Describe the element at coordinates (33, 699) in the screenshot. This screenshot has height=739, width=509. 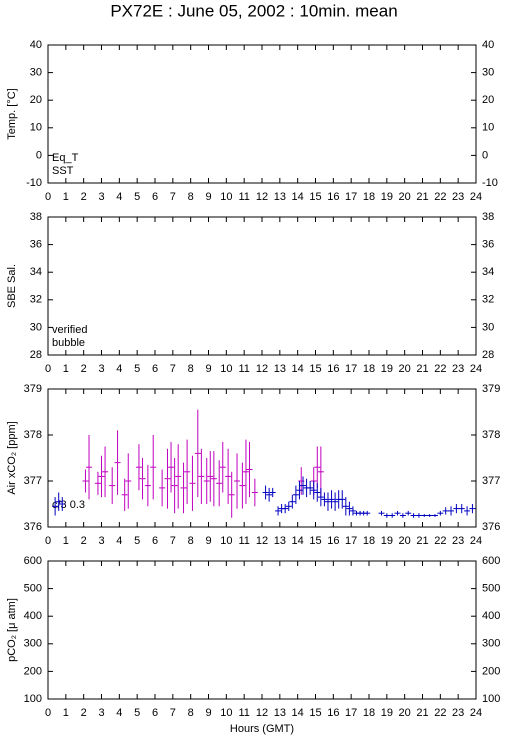
I see `y-tick-label: 100` at that location.